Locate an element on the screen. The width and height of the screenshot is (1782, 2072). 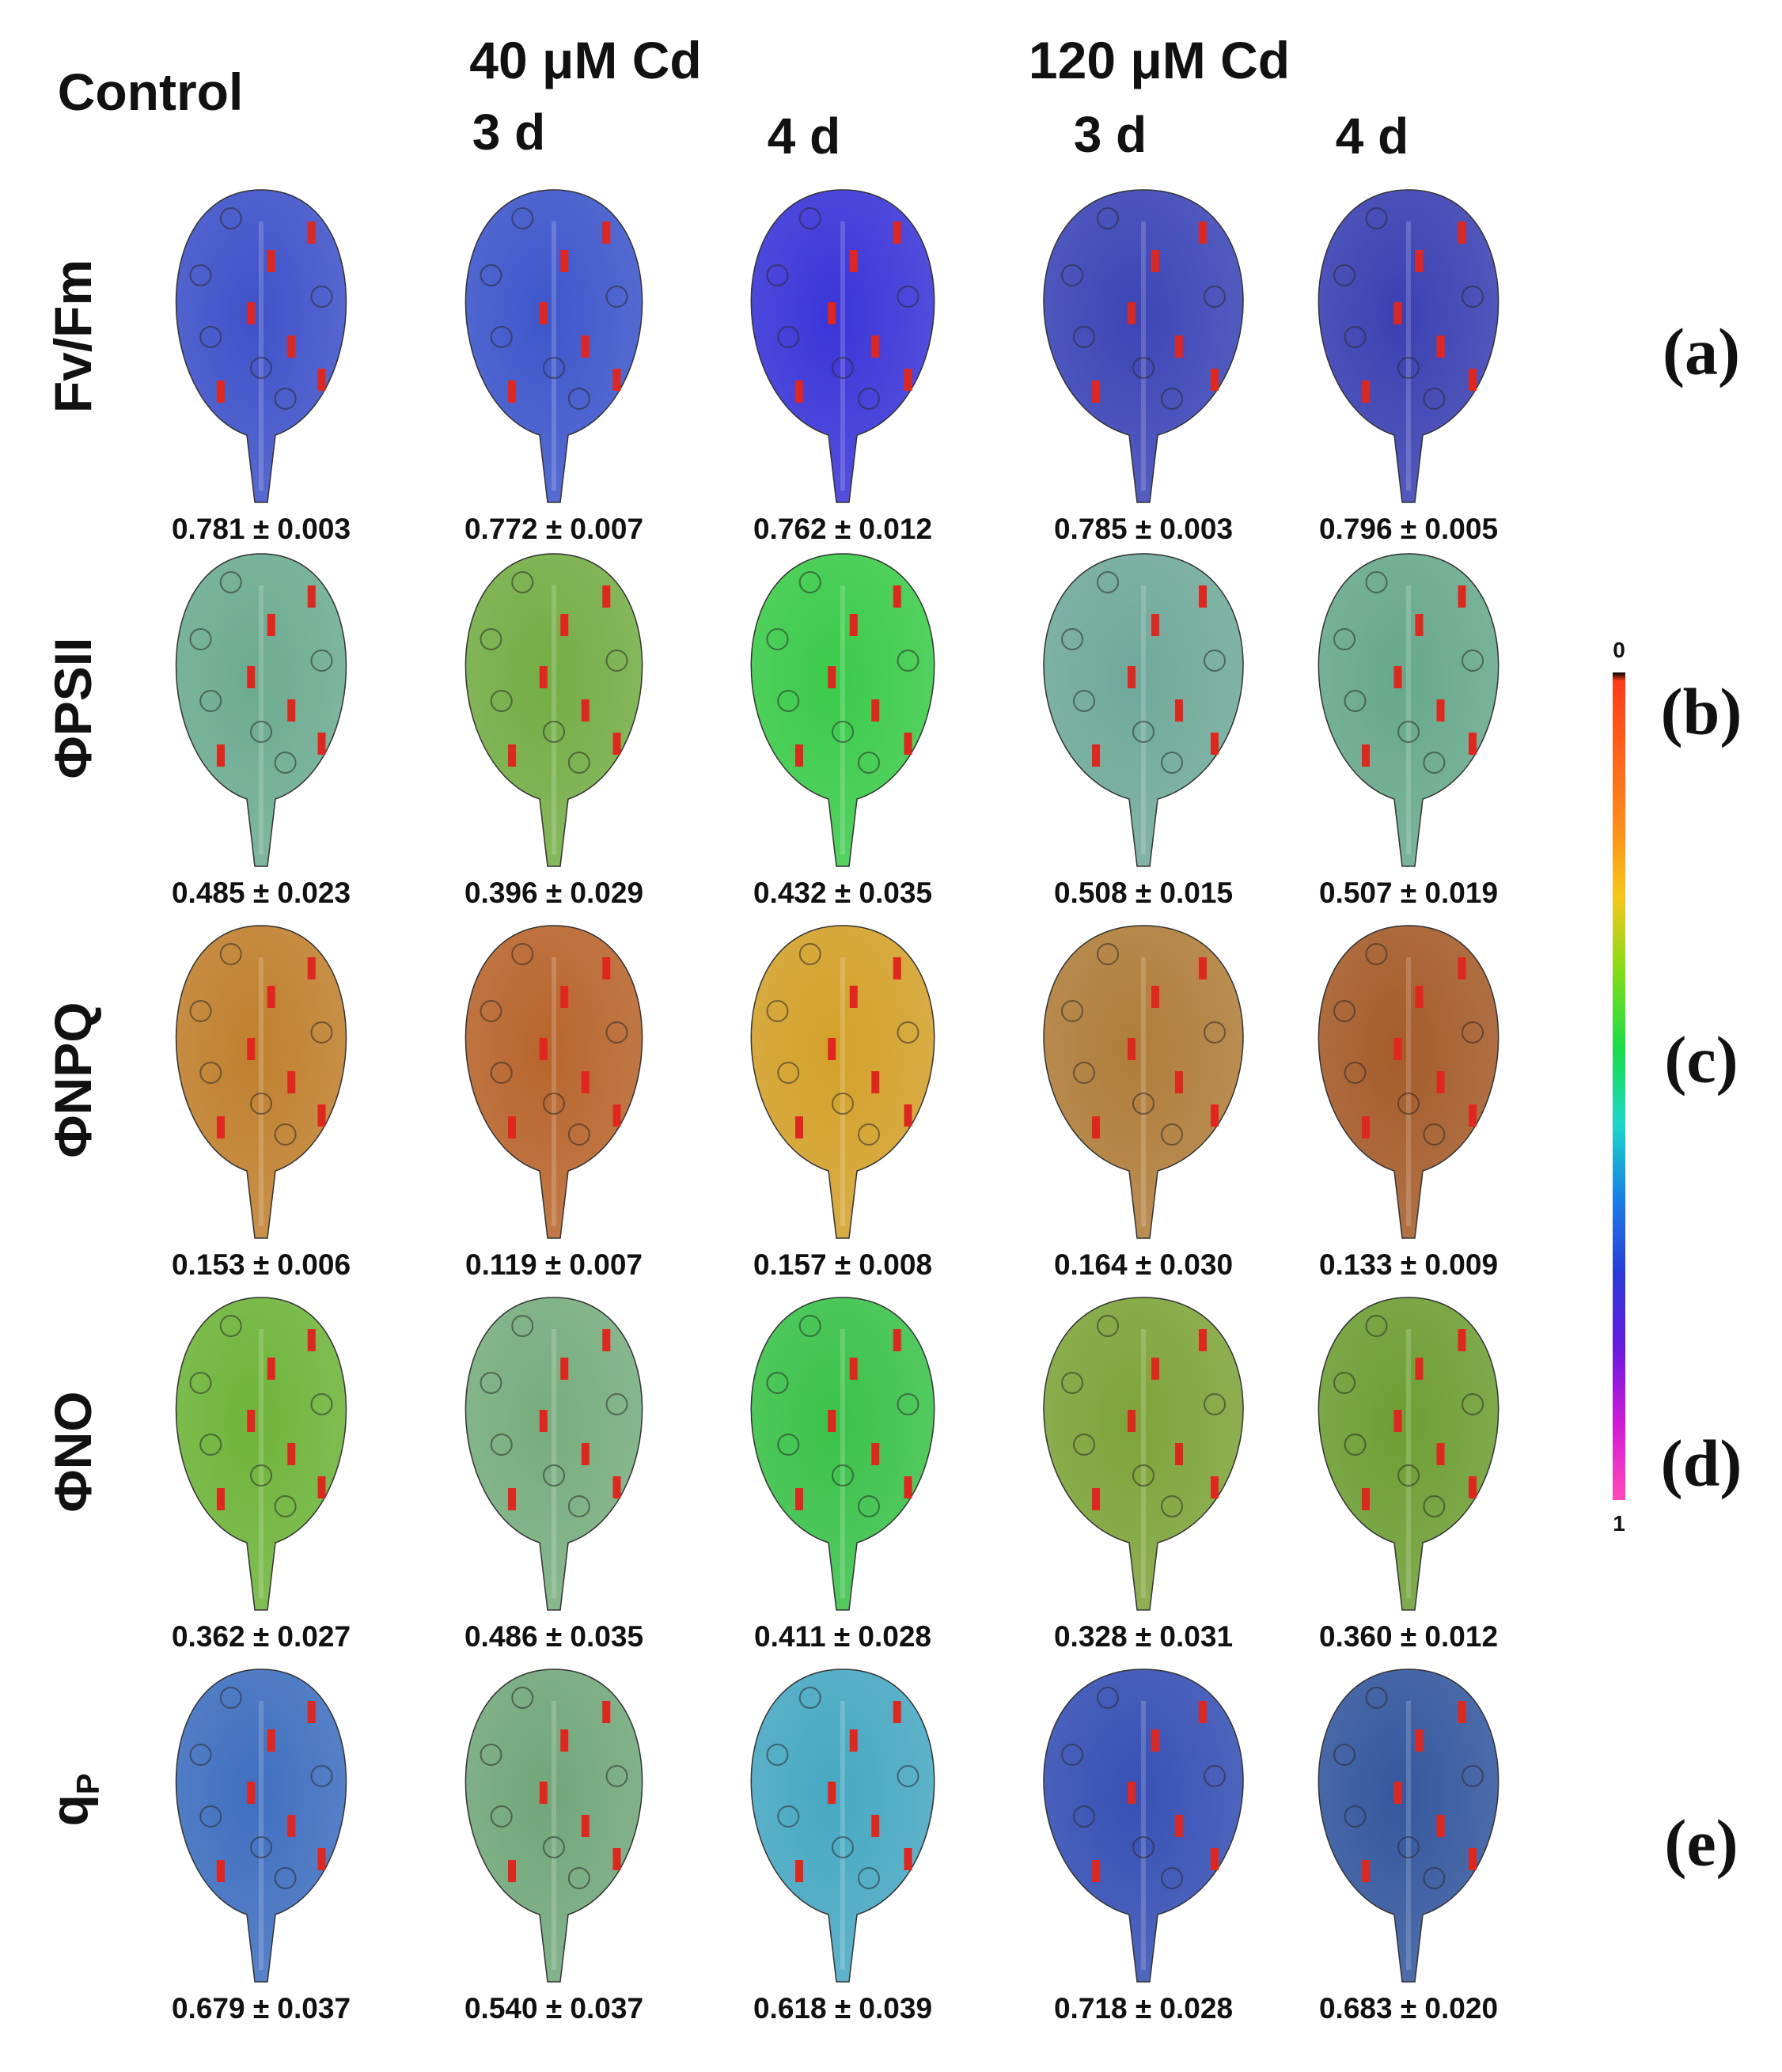
header-control: Control is located at coordinates (150, 92).